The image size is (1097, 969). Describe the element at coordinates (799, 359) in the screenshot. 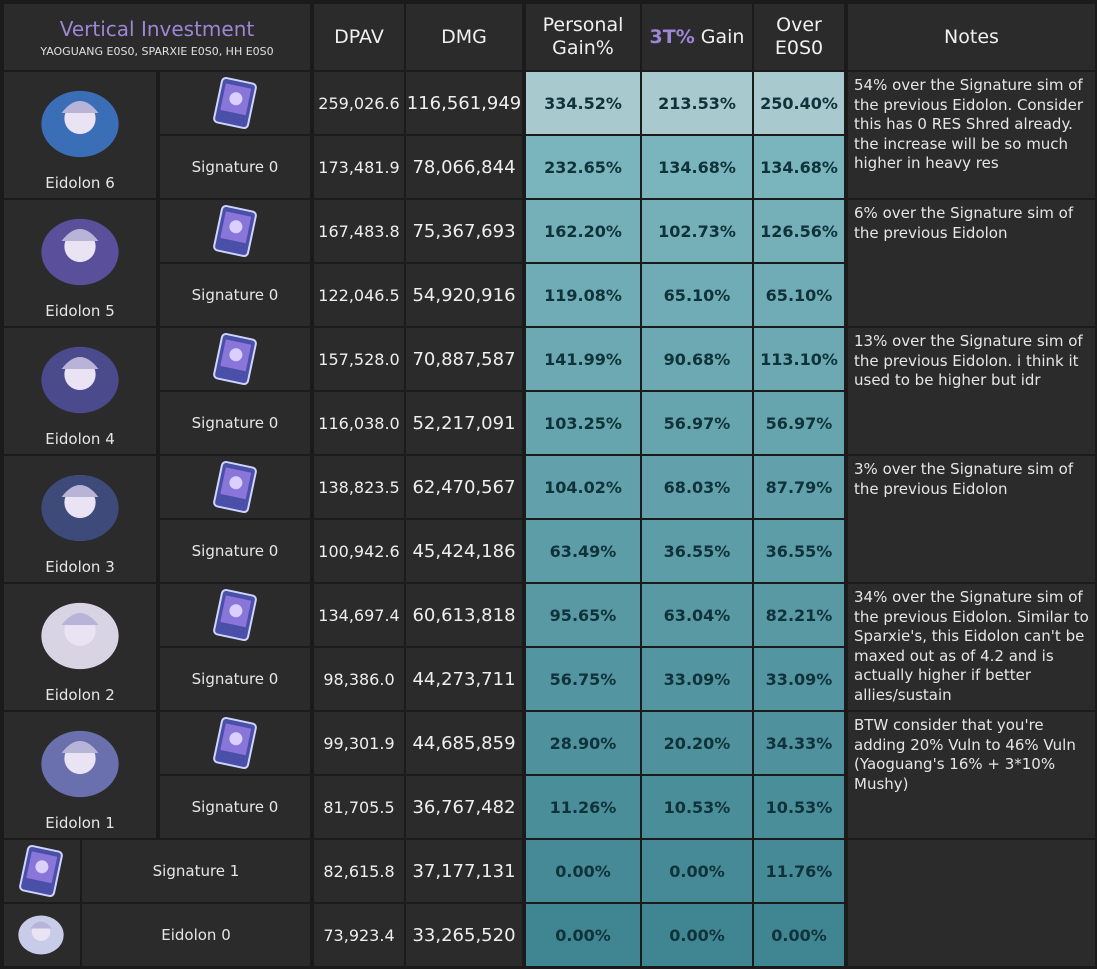

I see `over-e0s0: 113.10%` at that location.